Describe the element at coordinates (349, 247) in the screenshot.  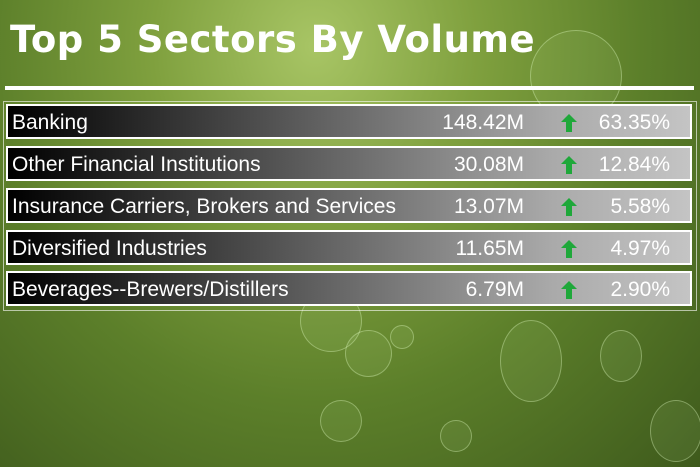
I see `sector-row: Diversified Industries 11.65M 4.97%` at that location.